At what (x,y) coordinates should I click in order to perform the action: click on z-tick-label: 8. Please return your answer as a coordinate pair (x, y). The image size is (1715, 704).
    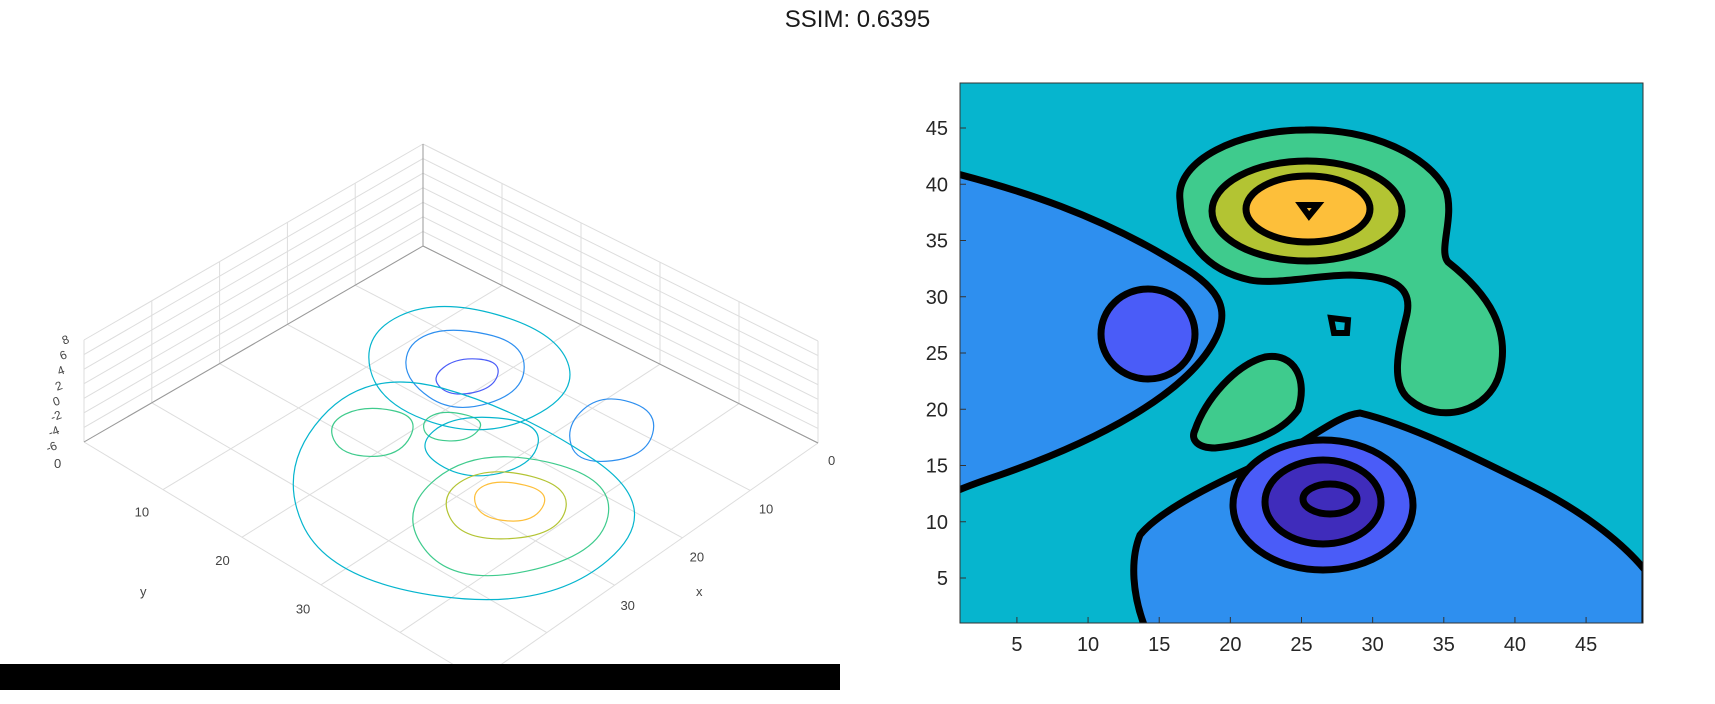
    Looking at the image, I should click on (65, 340).